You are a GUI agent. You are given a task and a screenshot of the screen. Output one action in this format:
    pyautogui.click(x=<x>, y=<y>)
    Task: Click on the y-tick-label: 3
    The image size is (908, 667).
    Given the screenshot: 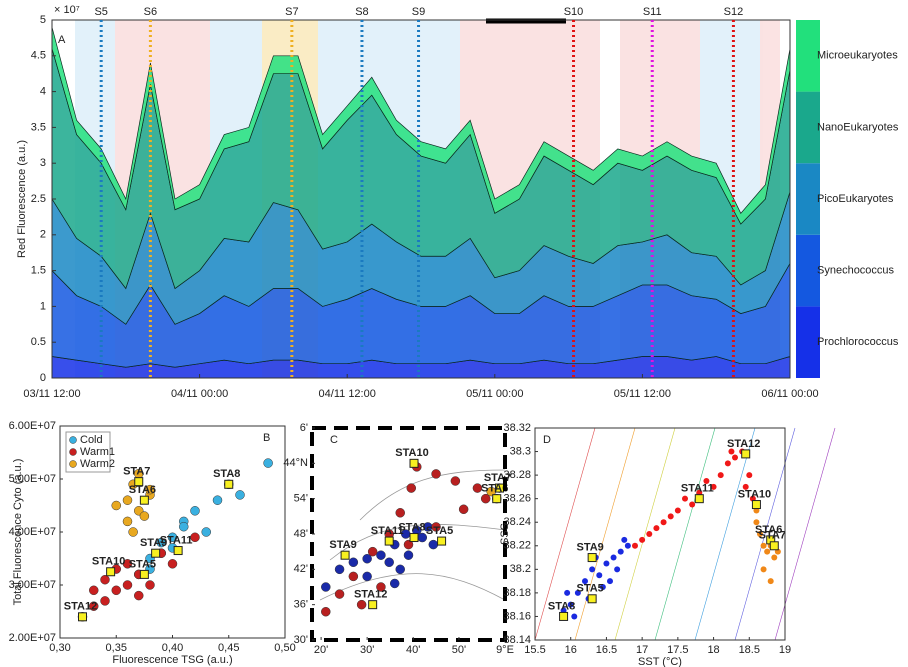 What is the action you would take?
    pyautogui.click(x=43, y=163)
    